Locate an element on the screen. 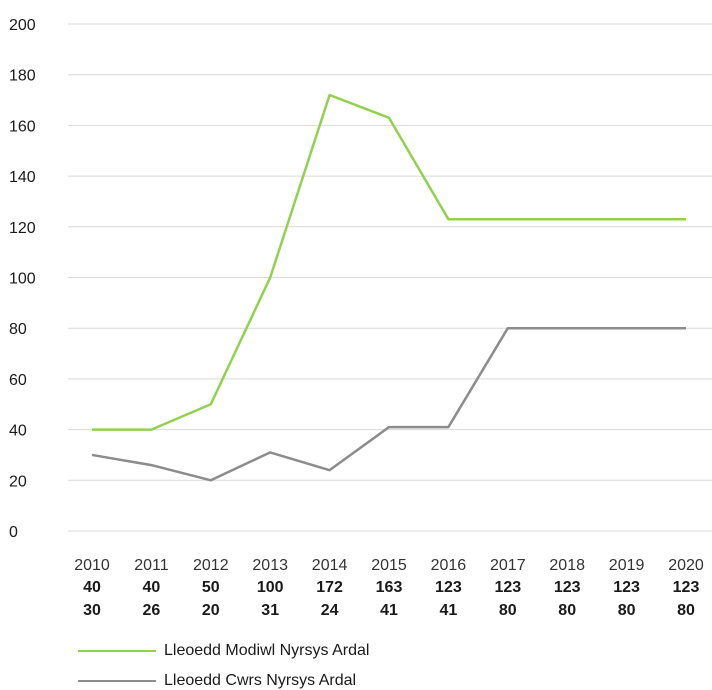 This screenshot has height=690, width=712. y-axis-tick-labels: 0 20 40 60 80 100 120 140 160 180 200 is located at coordinates (22, 279).